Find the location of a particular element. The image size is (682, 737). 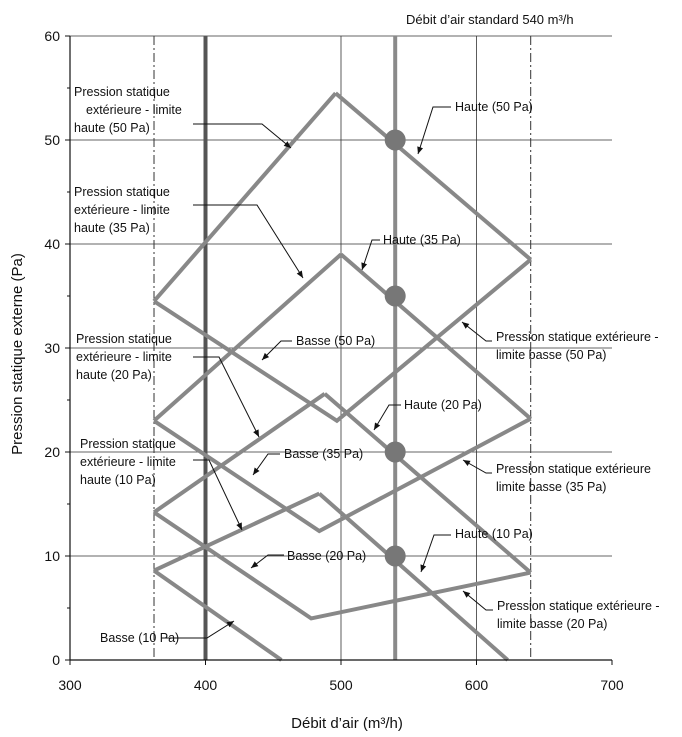

markers is located at coordinates (395, 348).